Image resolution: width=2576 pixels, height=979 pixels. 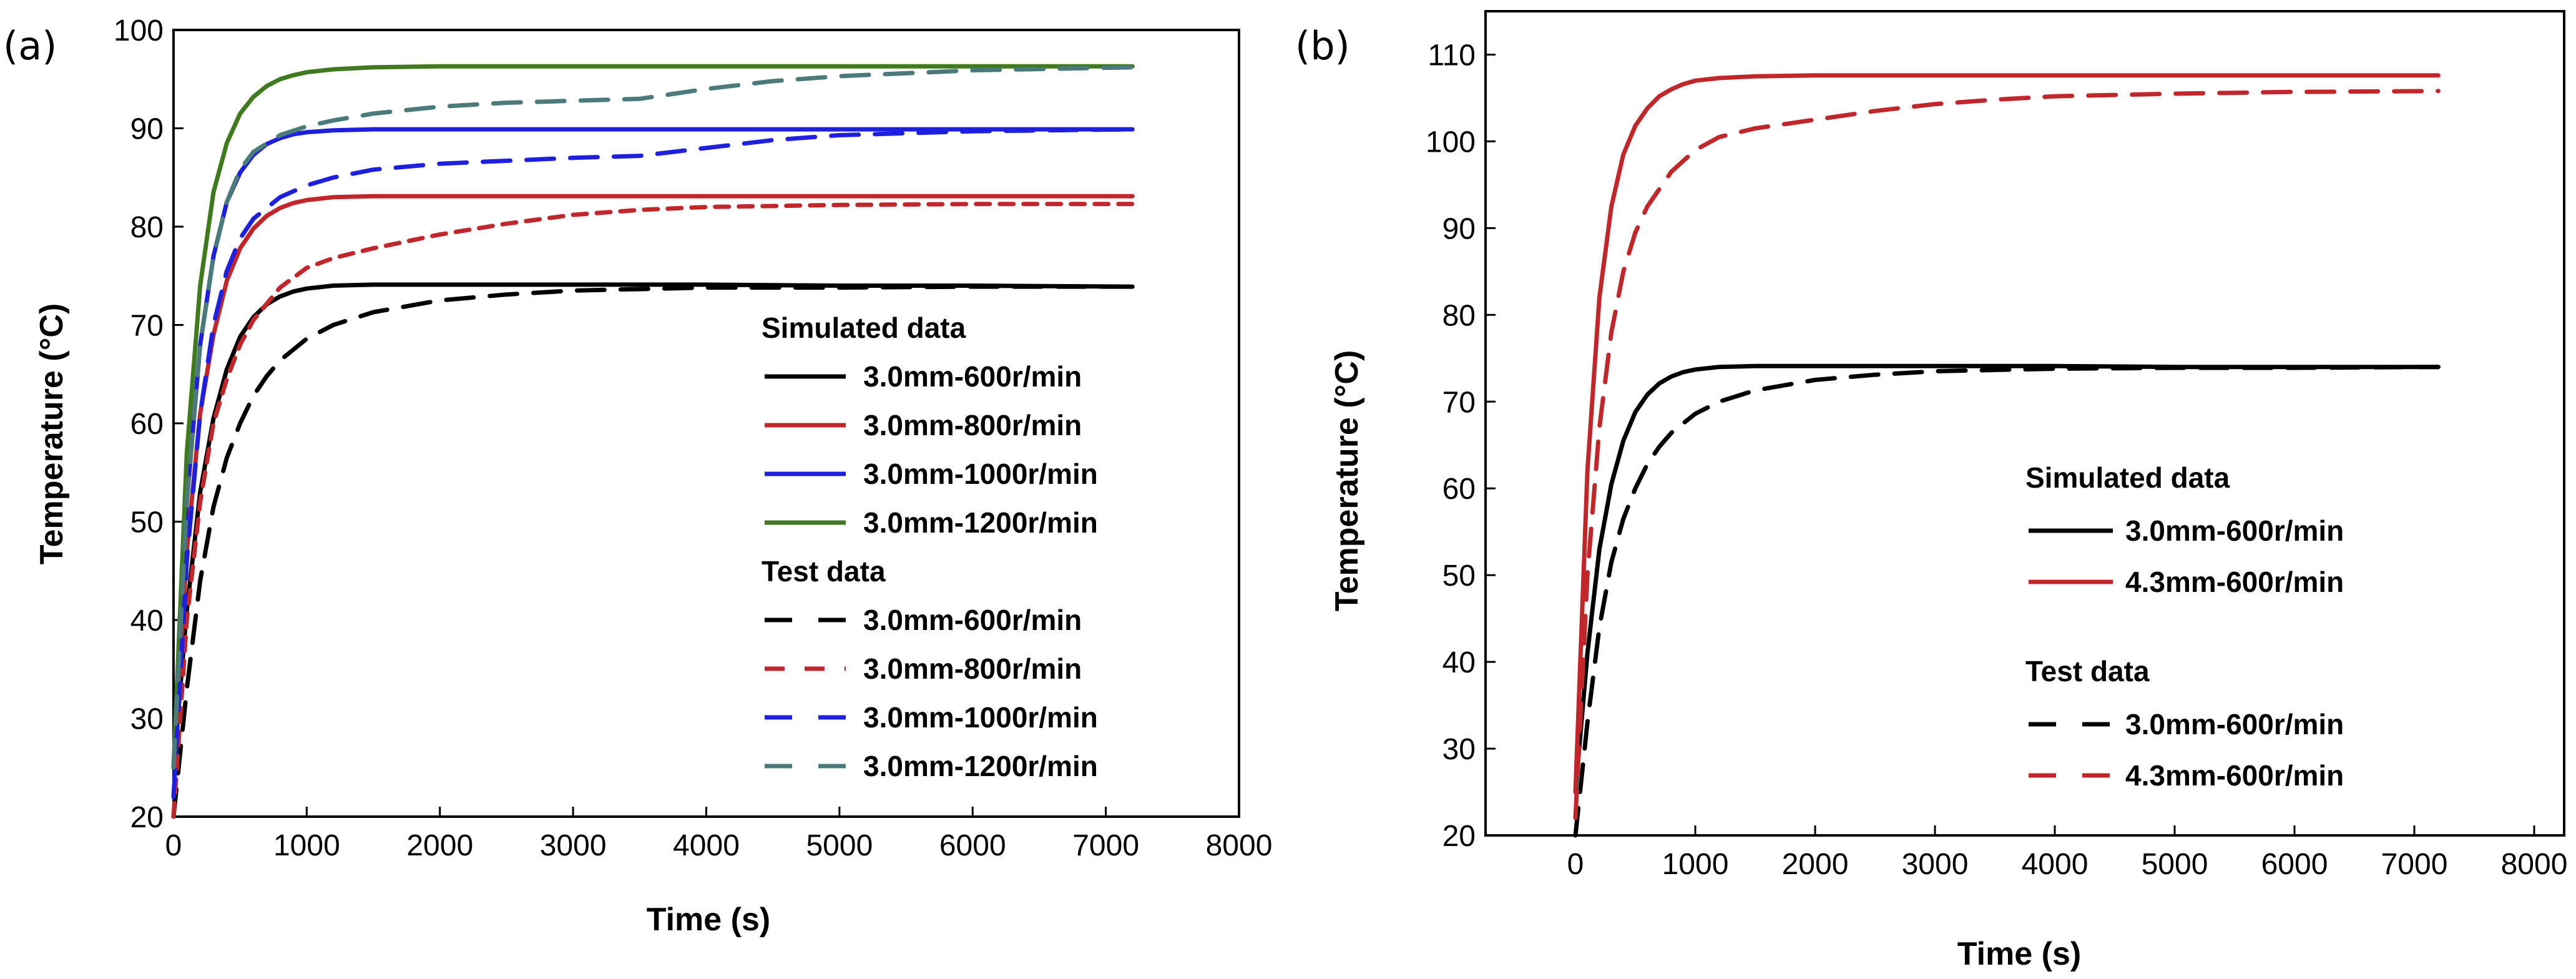 I want to click on panel-b-y-tick-label: 80, so click(x=1459, y=316).